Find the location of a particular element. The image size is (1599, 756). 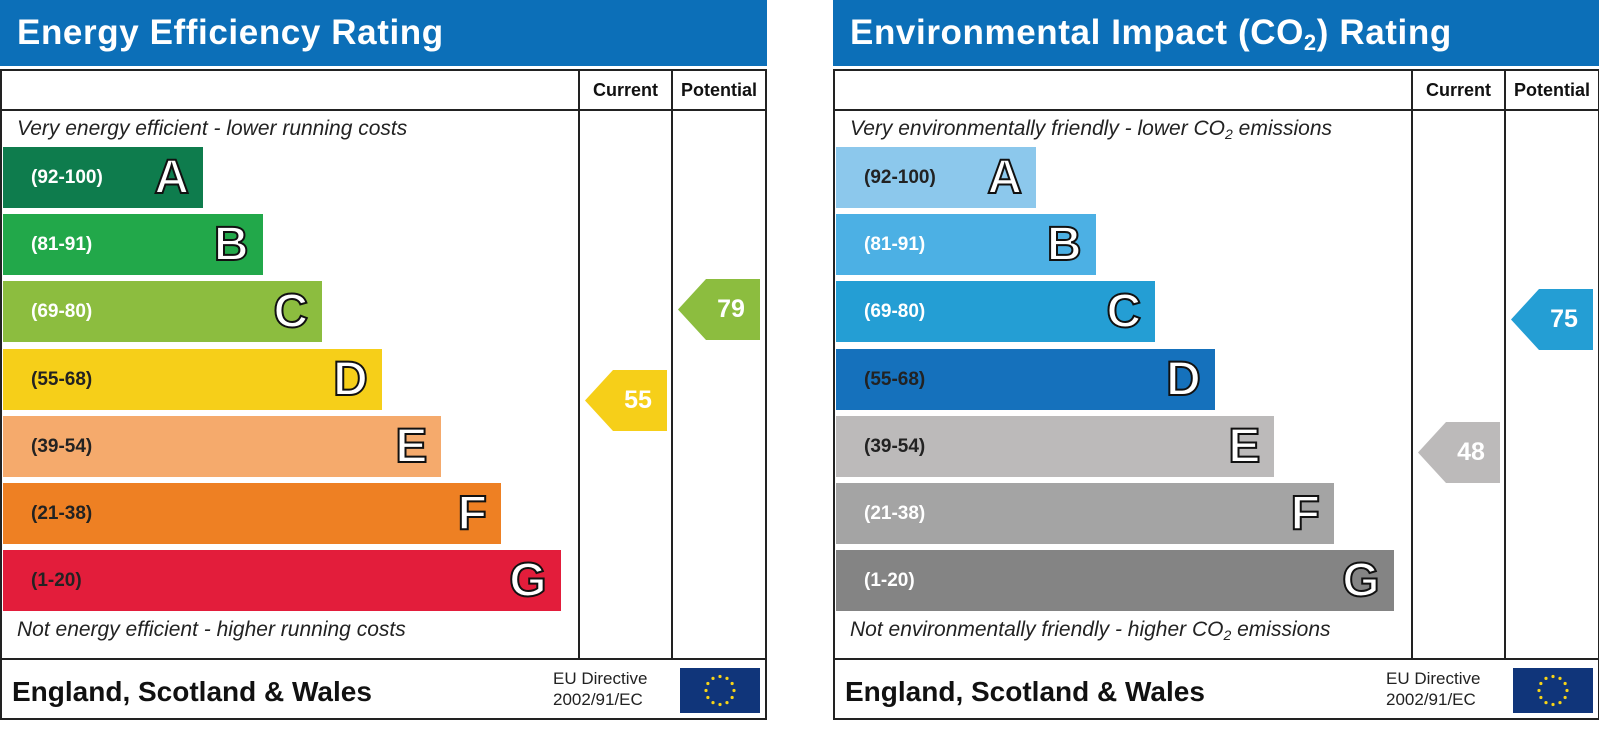

potential-rating-value: 79 is located at coordinates (731, 309).